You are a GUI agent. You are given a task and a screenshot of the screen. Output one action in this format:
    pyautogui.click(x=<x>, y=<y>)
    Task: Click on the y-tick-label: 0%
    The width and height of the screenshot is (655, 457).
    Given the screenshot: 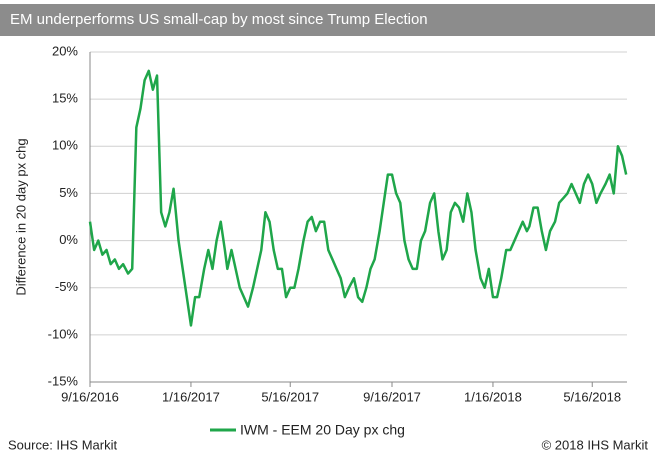 What is the action you would take?
    pyautogui.click(x=68, y=239)
    